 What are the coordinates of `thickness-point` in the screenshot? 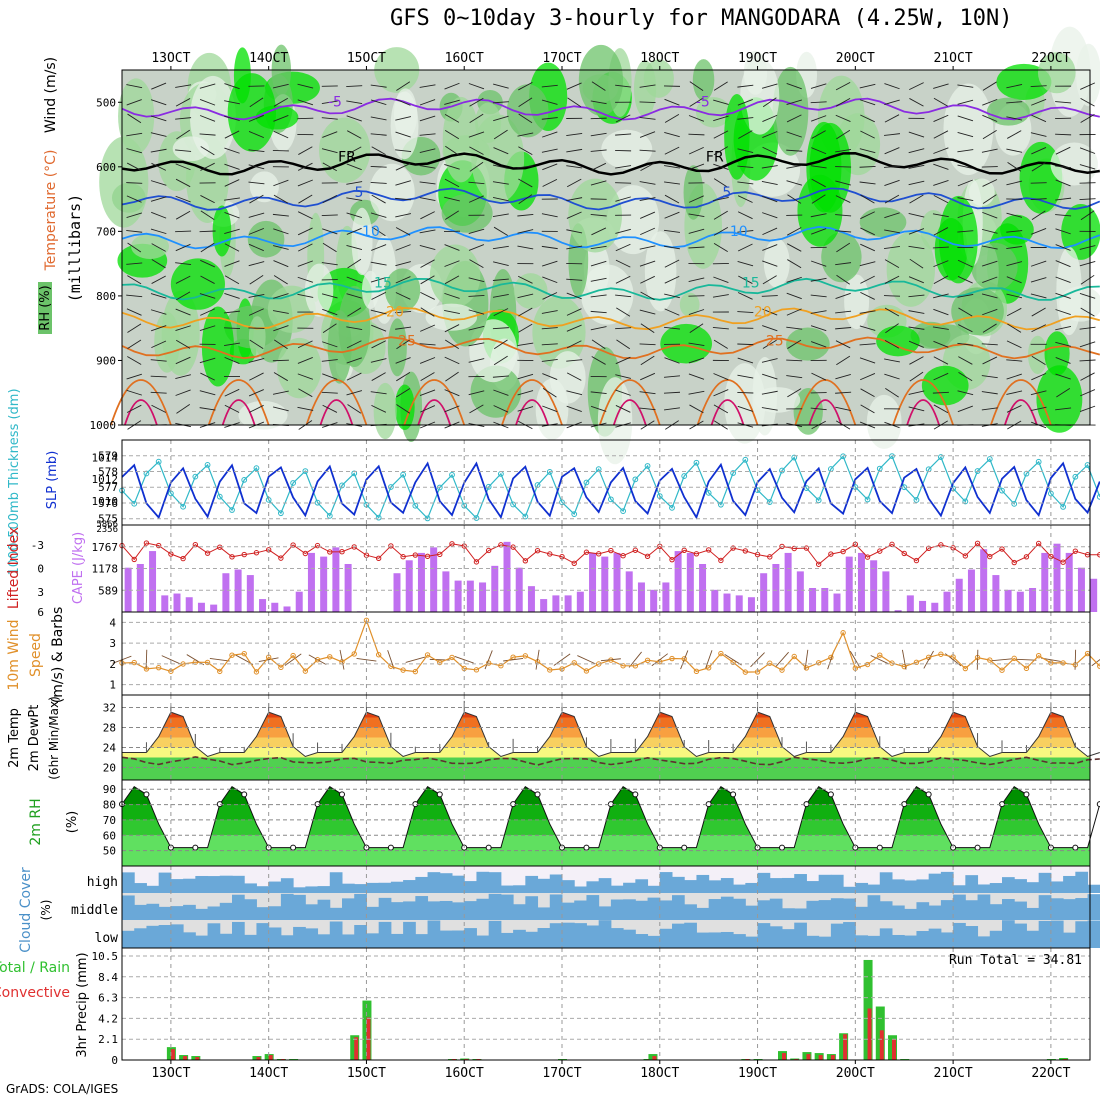 It's located at (769, 502).